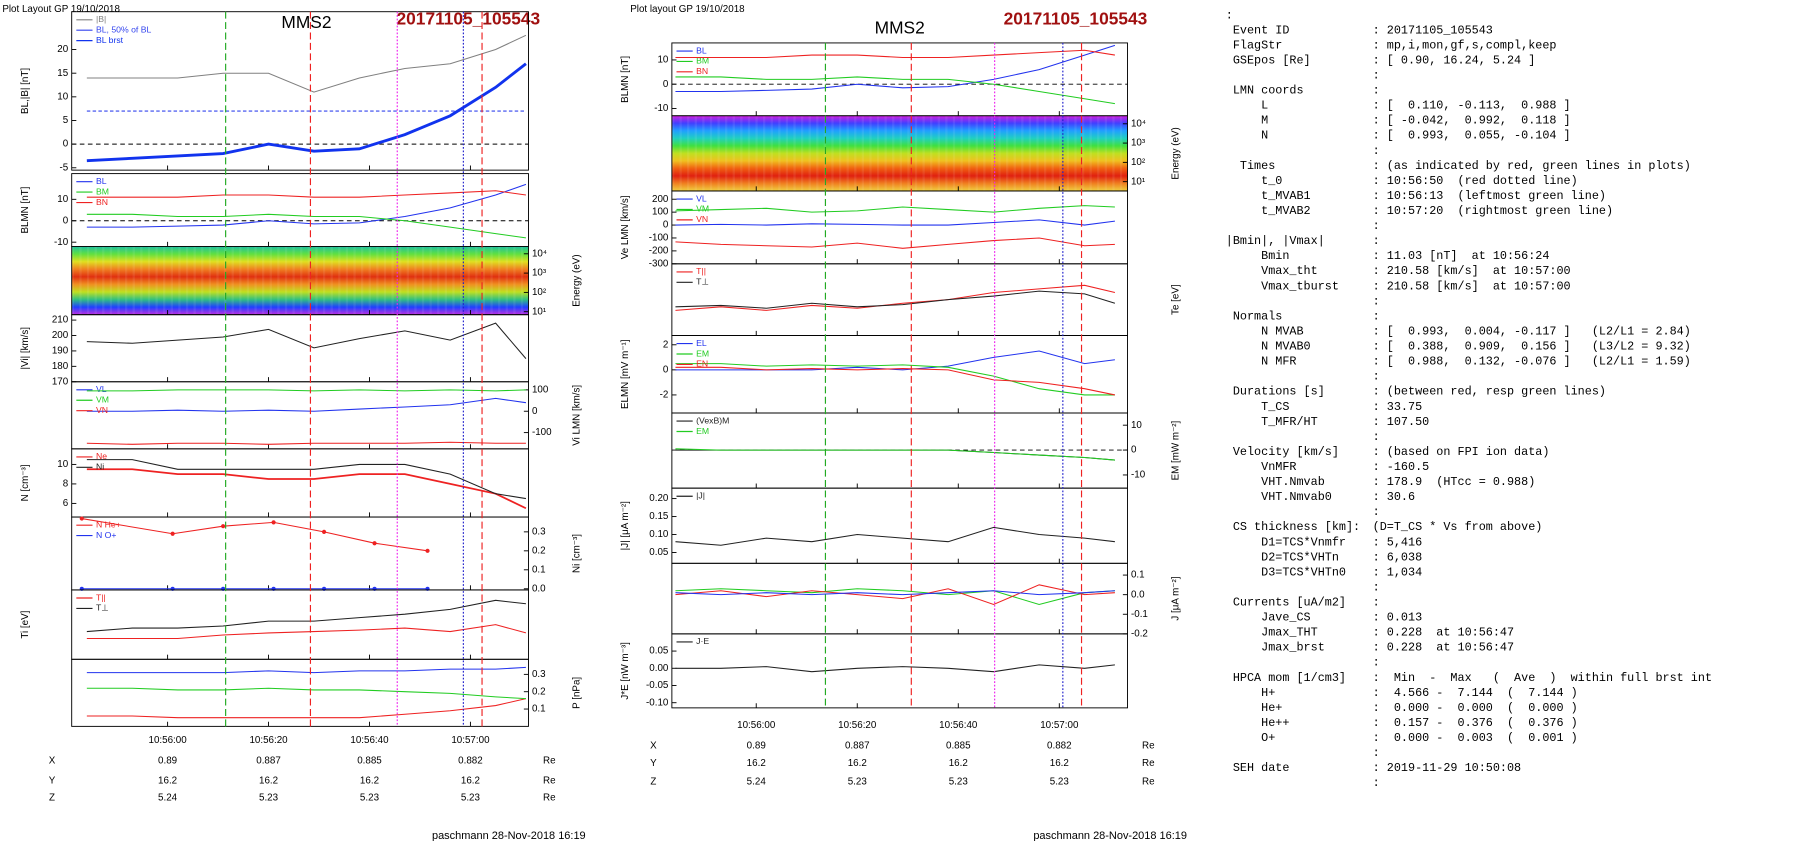  Describe the element at coordinates (659, 238) in the screenshot. I see `y-tick-label: -100` at that location.